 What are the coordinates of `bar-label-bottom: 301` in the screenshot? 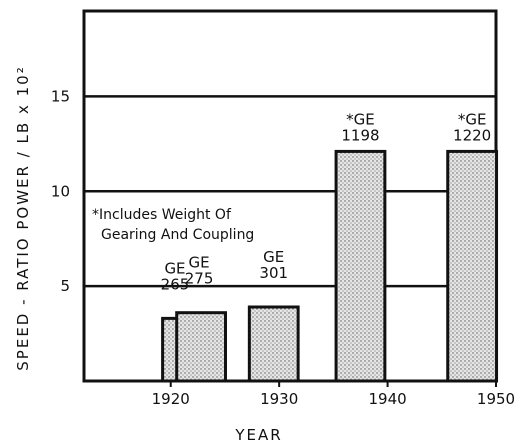 It's located at (273, 273).